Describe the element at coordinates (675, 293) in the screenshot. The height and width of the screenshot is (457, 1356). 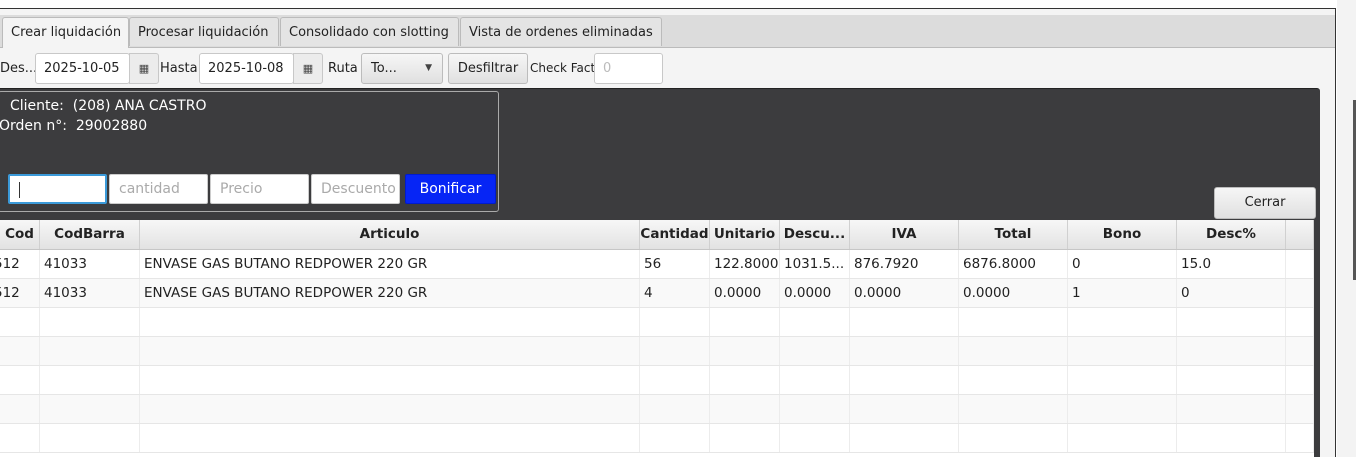
I see `table-cell: 4` at that location.